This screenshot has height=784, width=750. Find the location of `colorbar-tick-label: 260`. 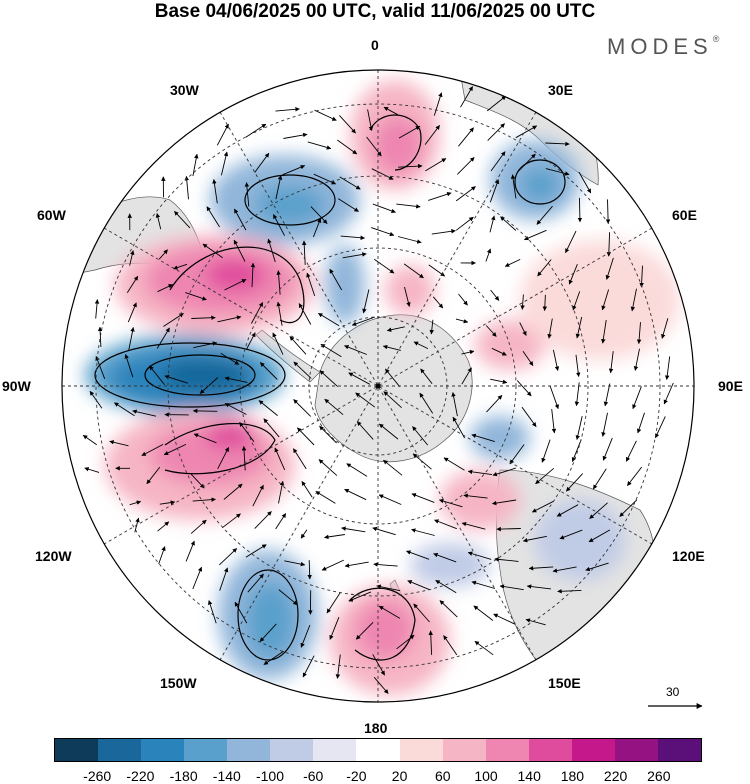

colorbar-tick-label: 260 is located at coordinates (658, 776).